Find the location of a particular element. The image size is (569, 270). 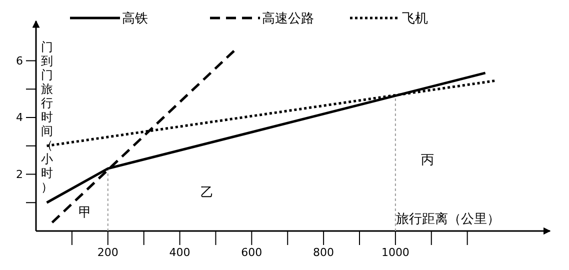

y-tick-label: 4 is located at coordinates (19, 117).